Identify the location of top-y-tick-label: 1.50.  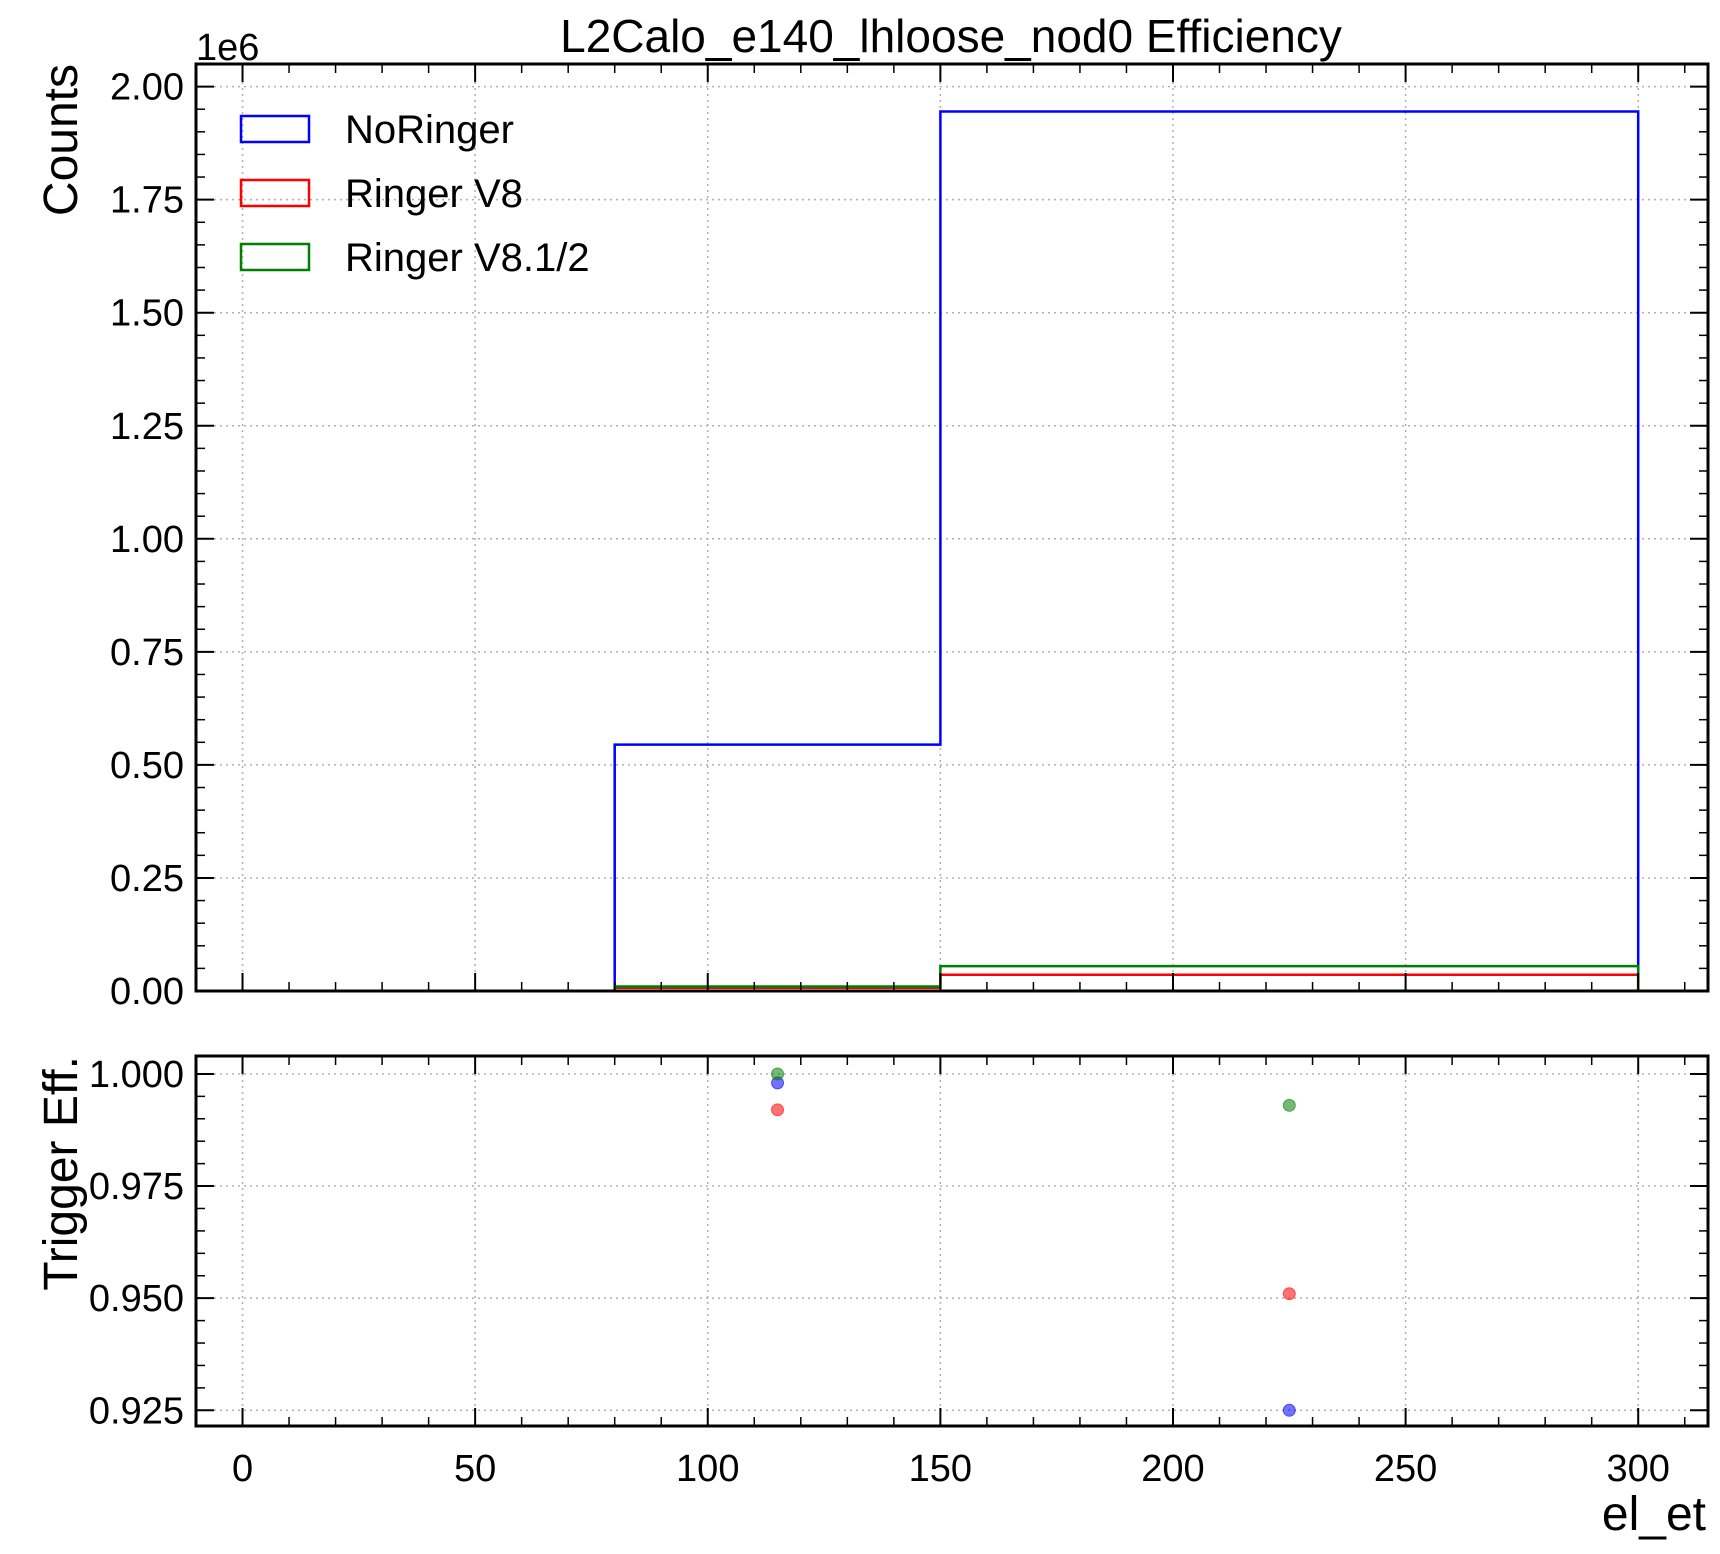
(147, 314).